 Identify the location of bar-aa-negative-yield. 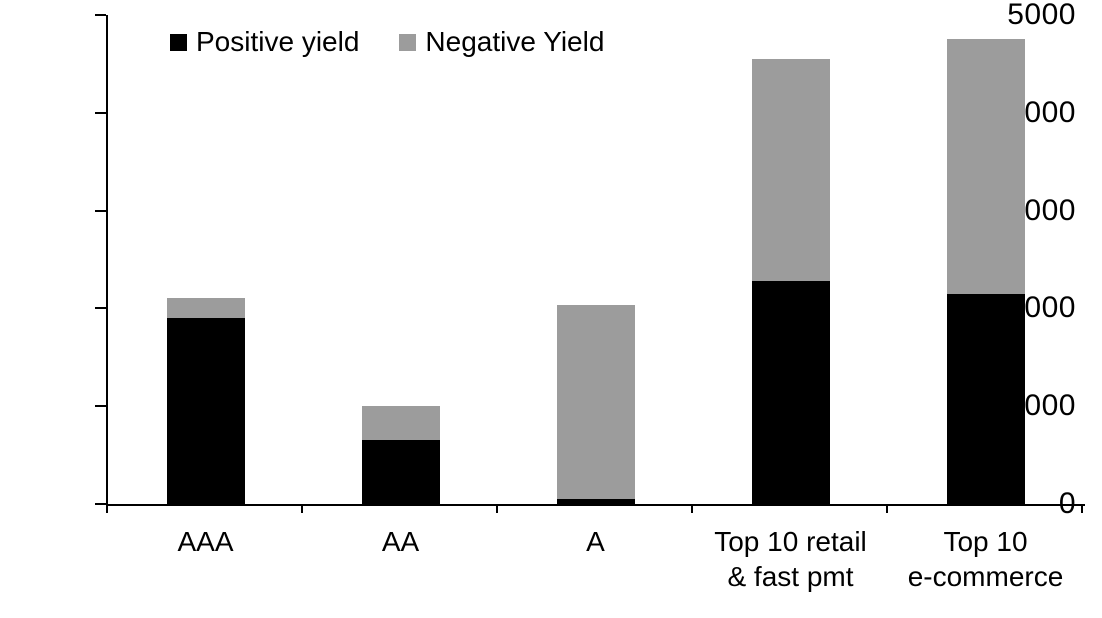
(400, 423).